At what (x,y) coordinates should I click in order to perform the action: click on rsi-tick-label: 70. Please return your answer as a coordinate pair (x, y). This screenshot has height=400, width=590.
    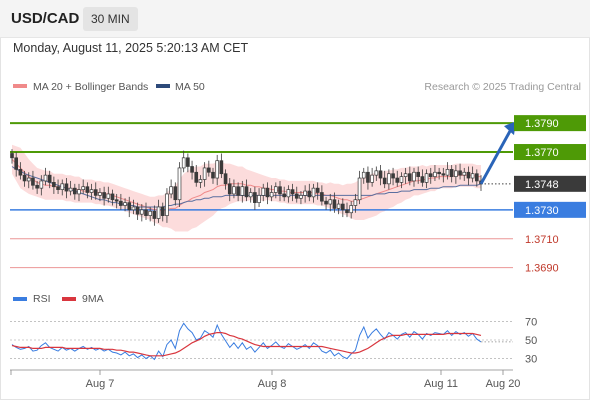
    Looking at the image, I should click on (531, 322).